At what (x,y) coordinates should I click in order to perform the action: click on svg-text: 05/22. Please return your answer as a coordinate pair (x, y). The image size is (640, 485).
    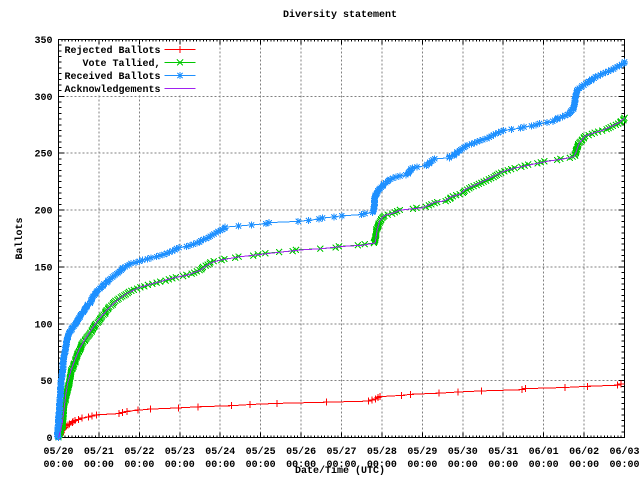
    Looking at the image, I should click on (139, 452).